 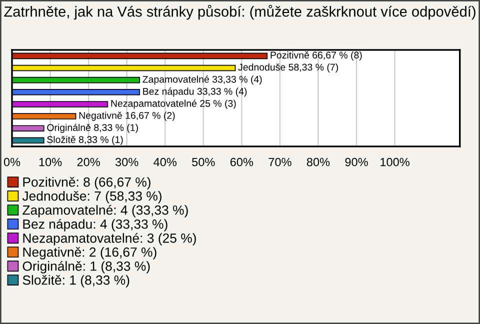 I want to click on x-tick-label: 70%, so click(x=280, y=162).